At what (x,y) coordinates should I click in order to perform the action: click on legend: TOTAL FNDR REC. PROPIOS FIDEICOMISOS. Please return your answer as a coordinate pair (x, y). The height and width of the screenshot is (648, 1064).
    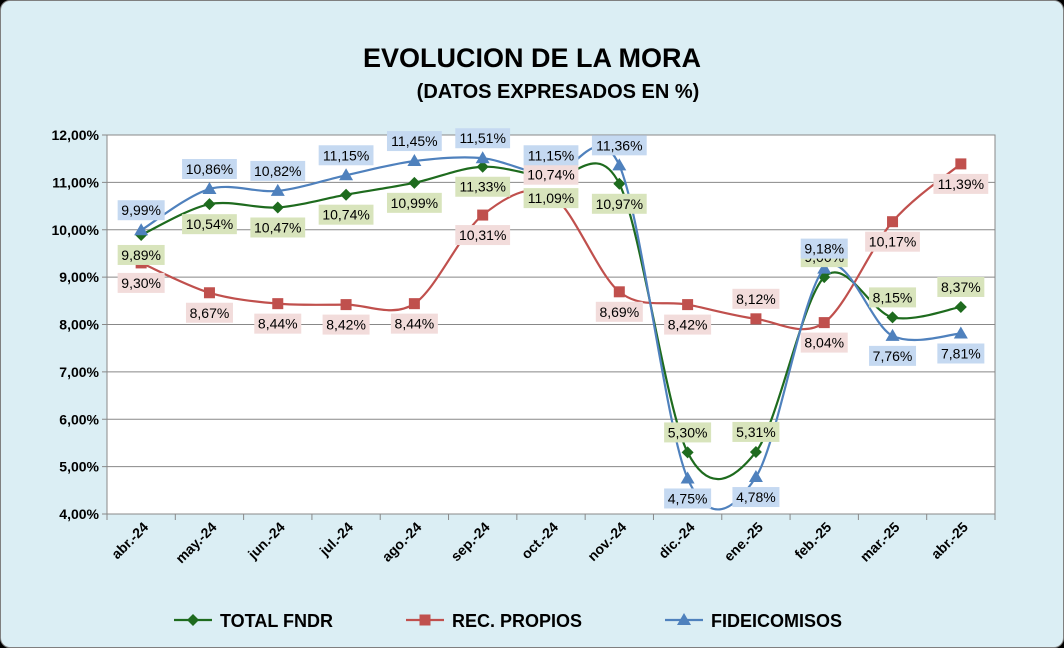
    Looking at the image, I should click on (508, 621).